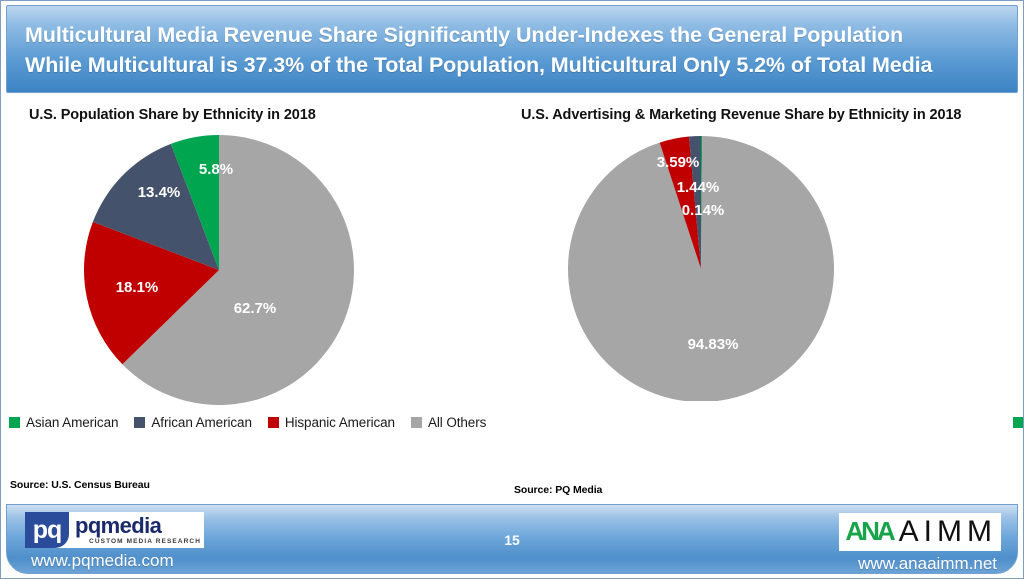 This screenshot has height=579, width=1024. What do you see at coordinates (80, 485) in the screenshot?
I see `population-source-note: Source: U.S. Census Bureau` at bounding box center [80, 485].